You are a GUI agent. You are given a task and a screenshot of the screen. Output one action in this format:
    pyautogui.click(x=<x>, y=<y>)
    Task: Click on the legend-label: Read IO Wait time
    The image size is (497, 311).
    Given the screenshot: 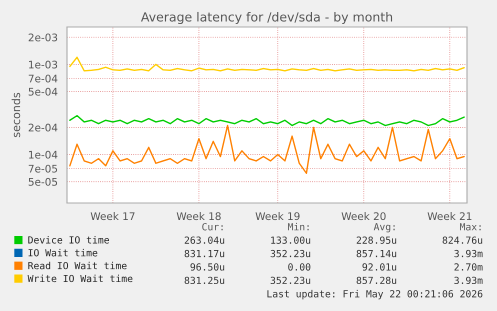 What is the action you would take?
    pyautogui.click(x=77, y=266)
    